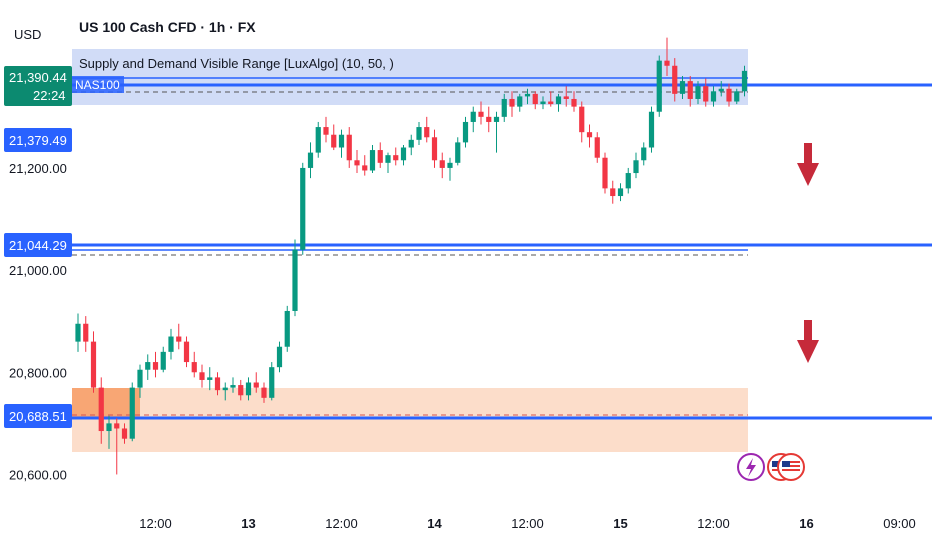 Image resolution: width=932 pixels, height=550 pixels. What do you see at coordinates (899, 523) in the screenshot?
I see `x-tick-label: 09:00` at bounding box center [899, 523].